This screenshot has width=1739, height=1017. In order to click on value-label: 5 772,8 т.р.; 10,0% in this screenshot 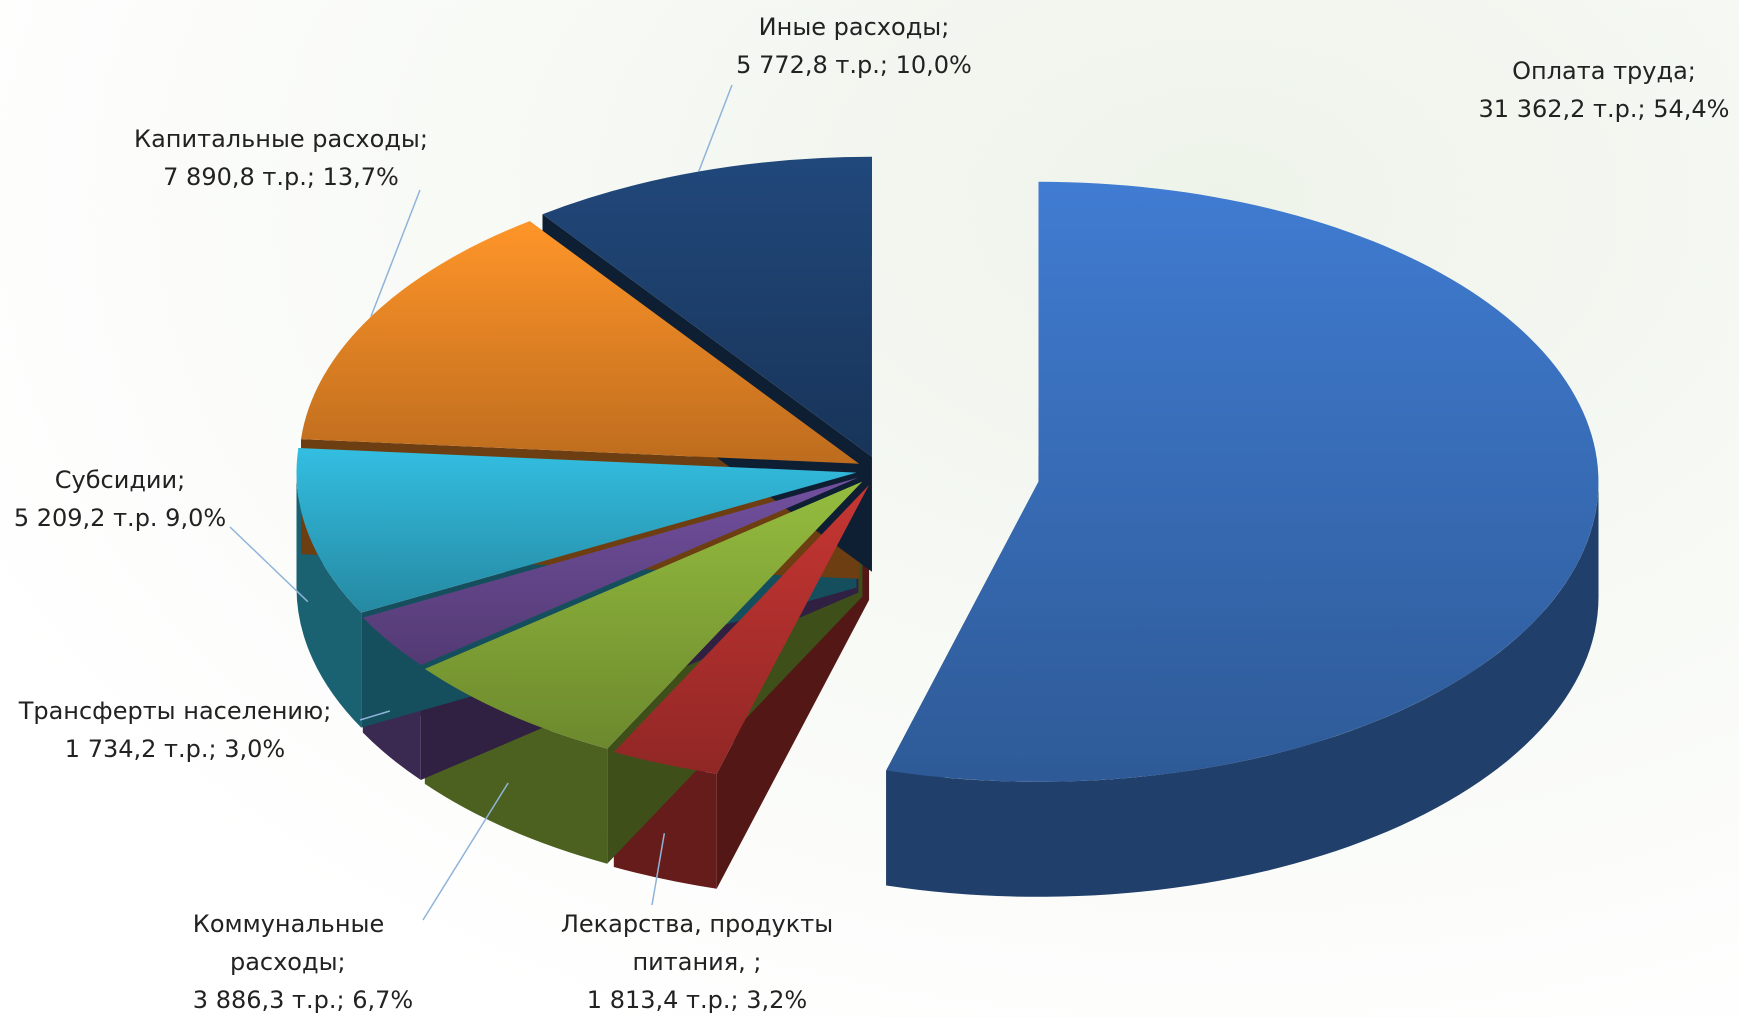, I will do `click(854, 65)`.